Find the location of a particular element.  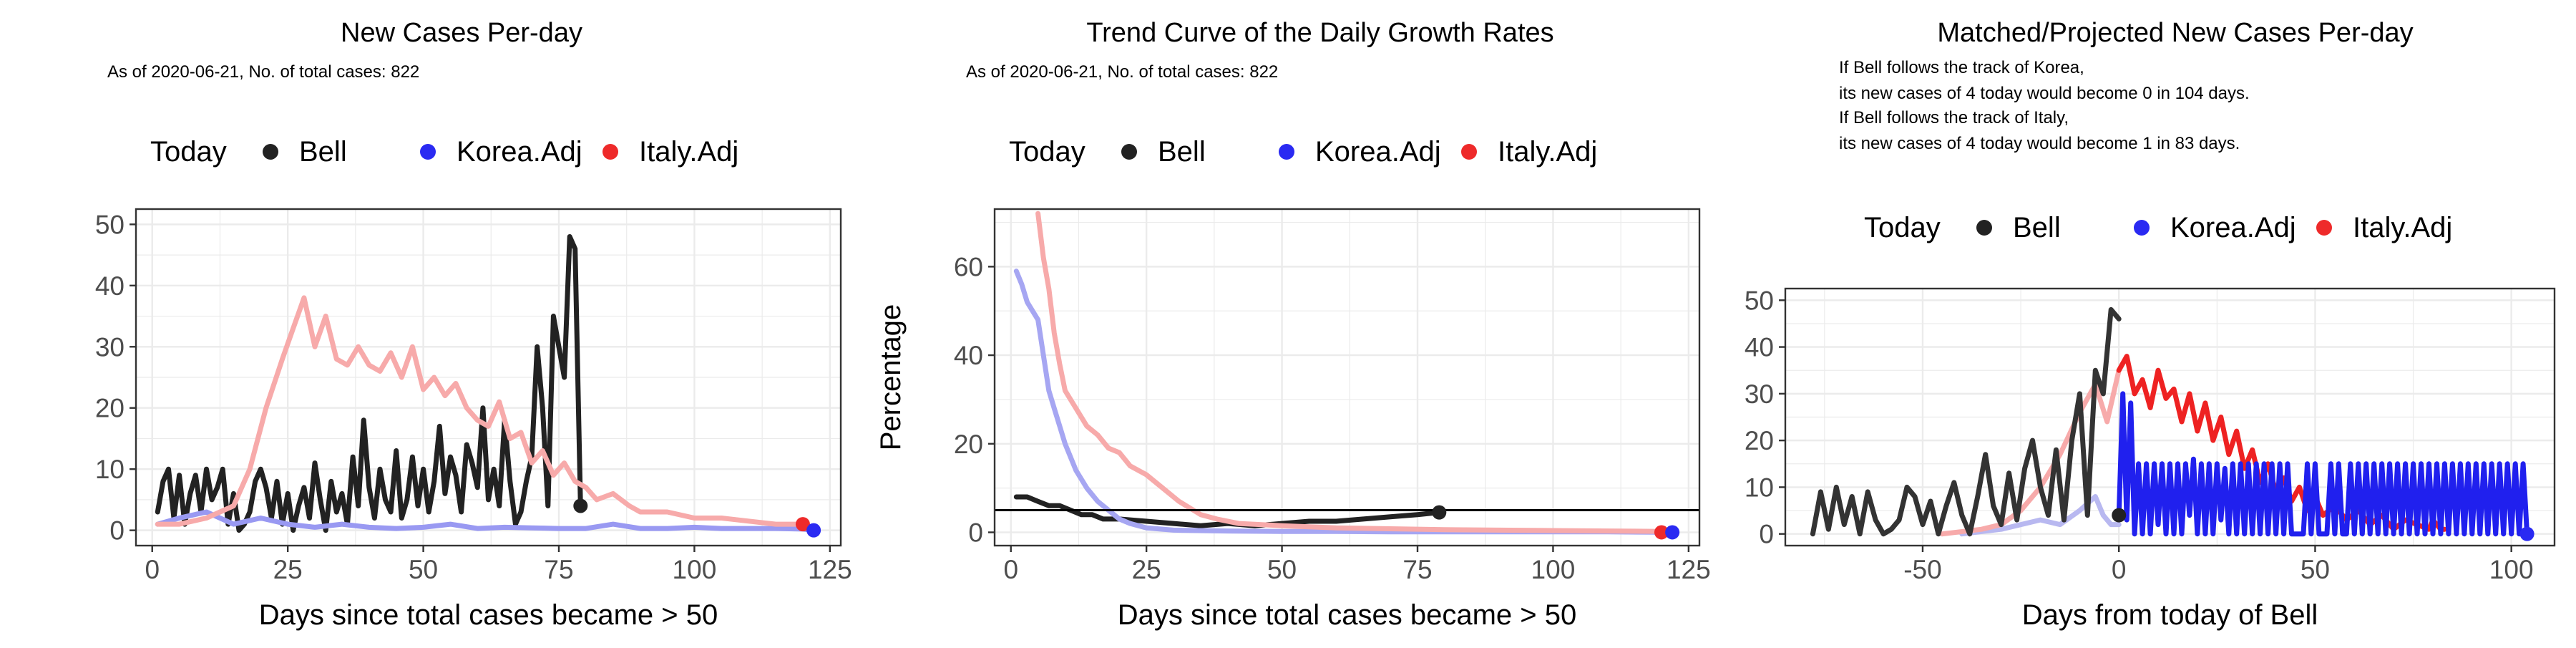

chart-title: Matched/Projected New Cases Per-day is located at coordinates (2175, 33).